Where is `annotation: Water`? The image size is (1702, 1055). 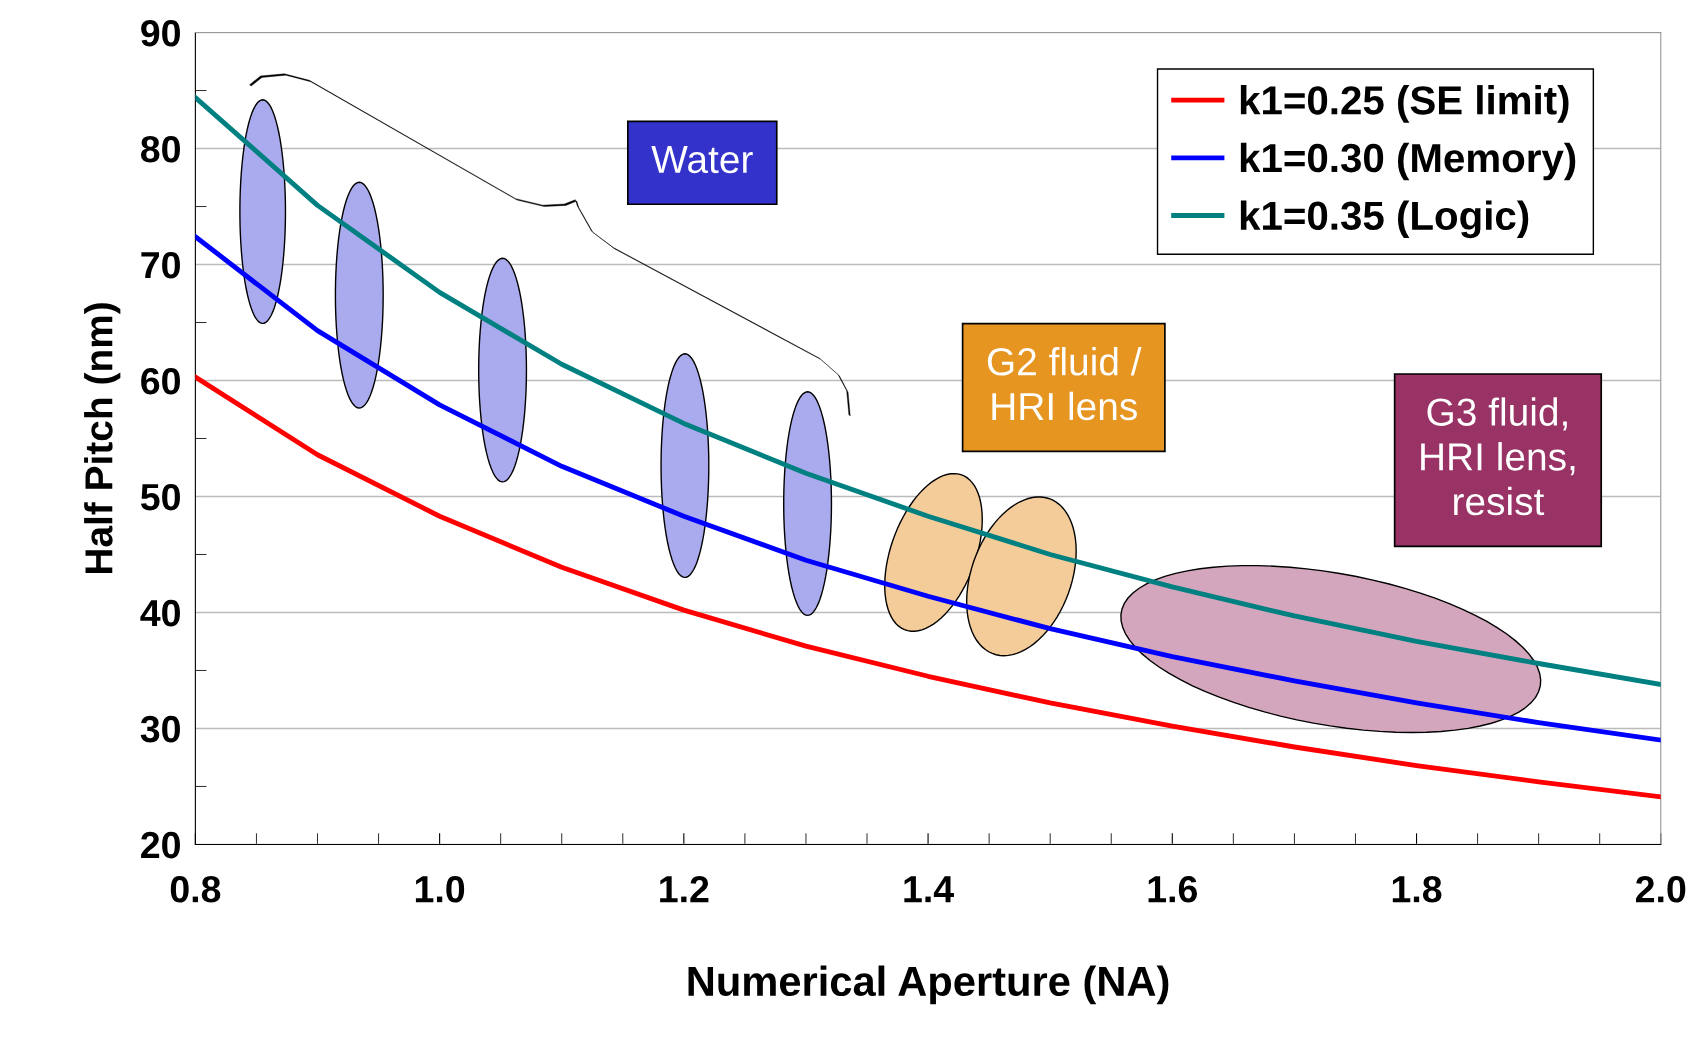 annotation: Water is located at coordinates (702, 160).